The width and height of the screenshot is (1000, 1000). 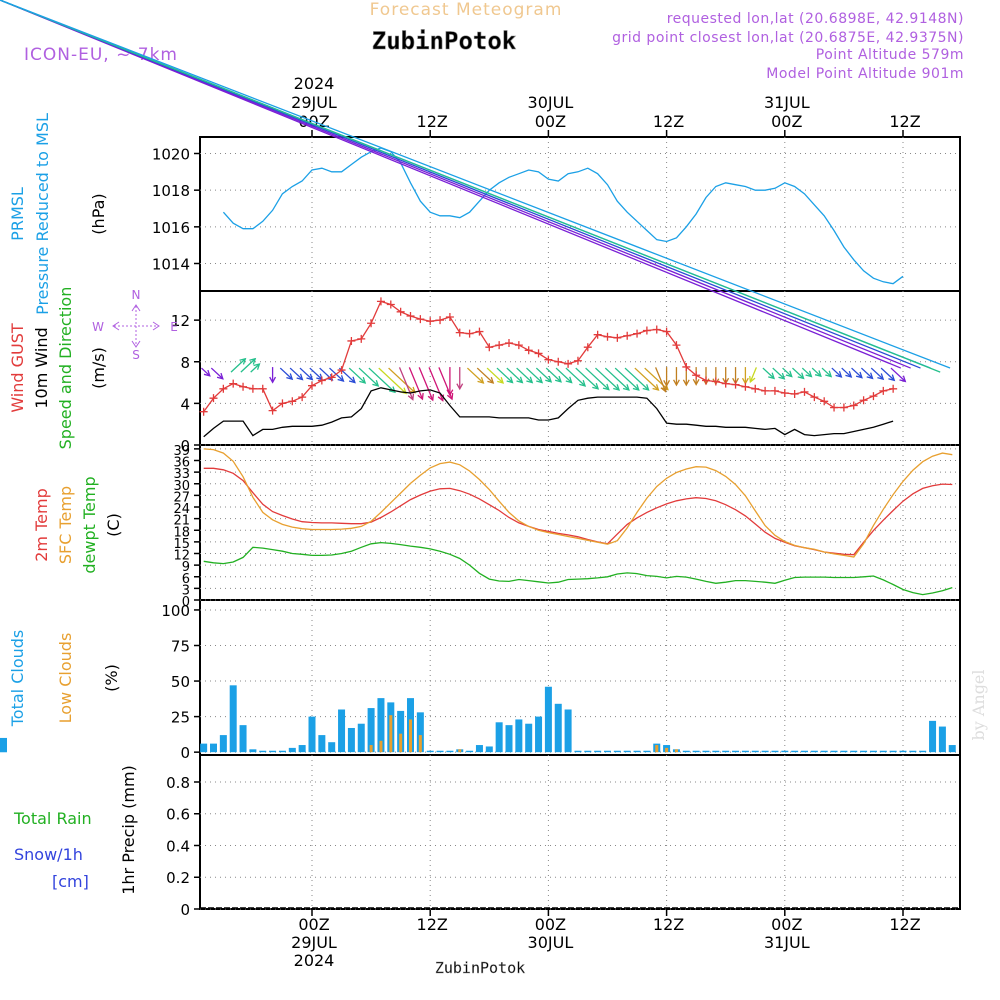 I want to click on ytick-label-p4: 0, so click(x=185, y=753).